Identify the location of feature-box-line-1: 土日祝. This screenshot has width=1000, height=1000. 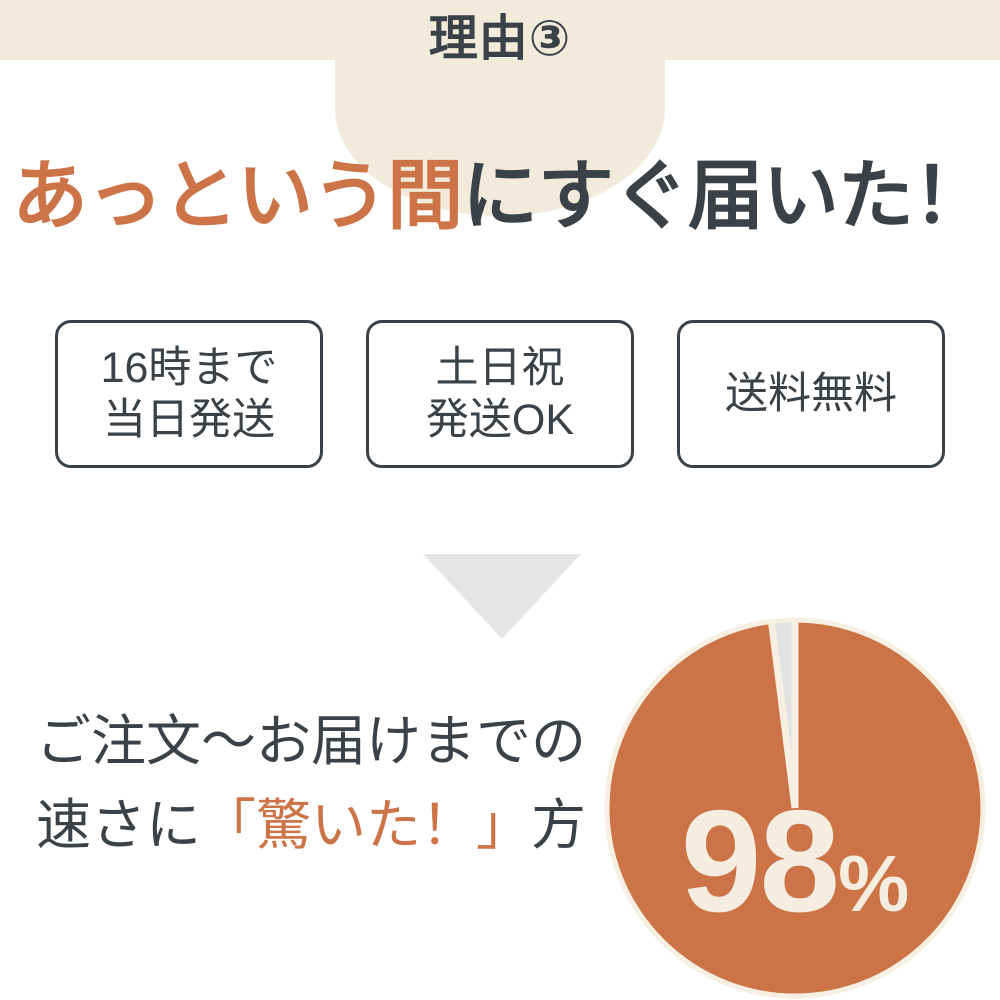
(500, 367).